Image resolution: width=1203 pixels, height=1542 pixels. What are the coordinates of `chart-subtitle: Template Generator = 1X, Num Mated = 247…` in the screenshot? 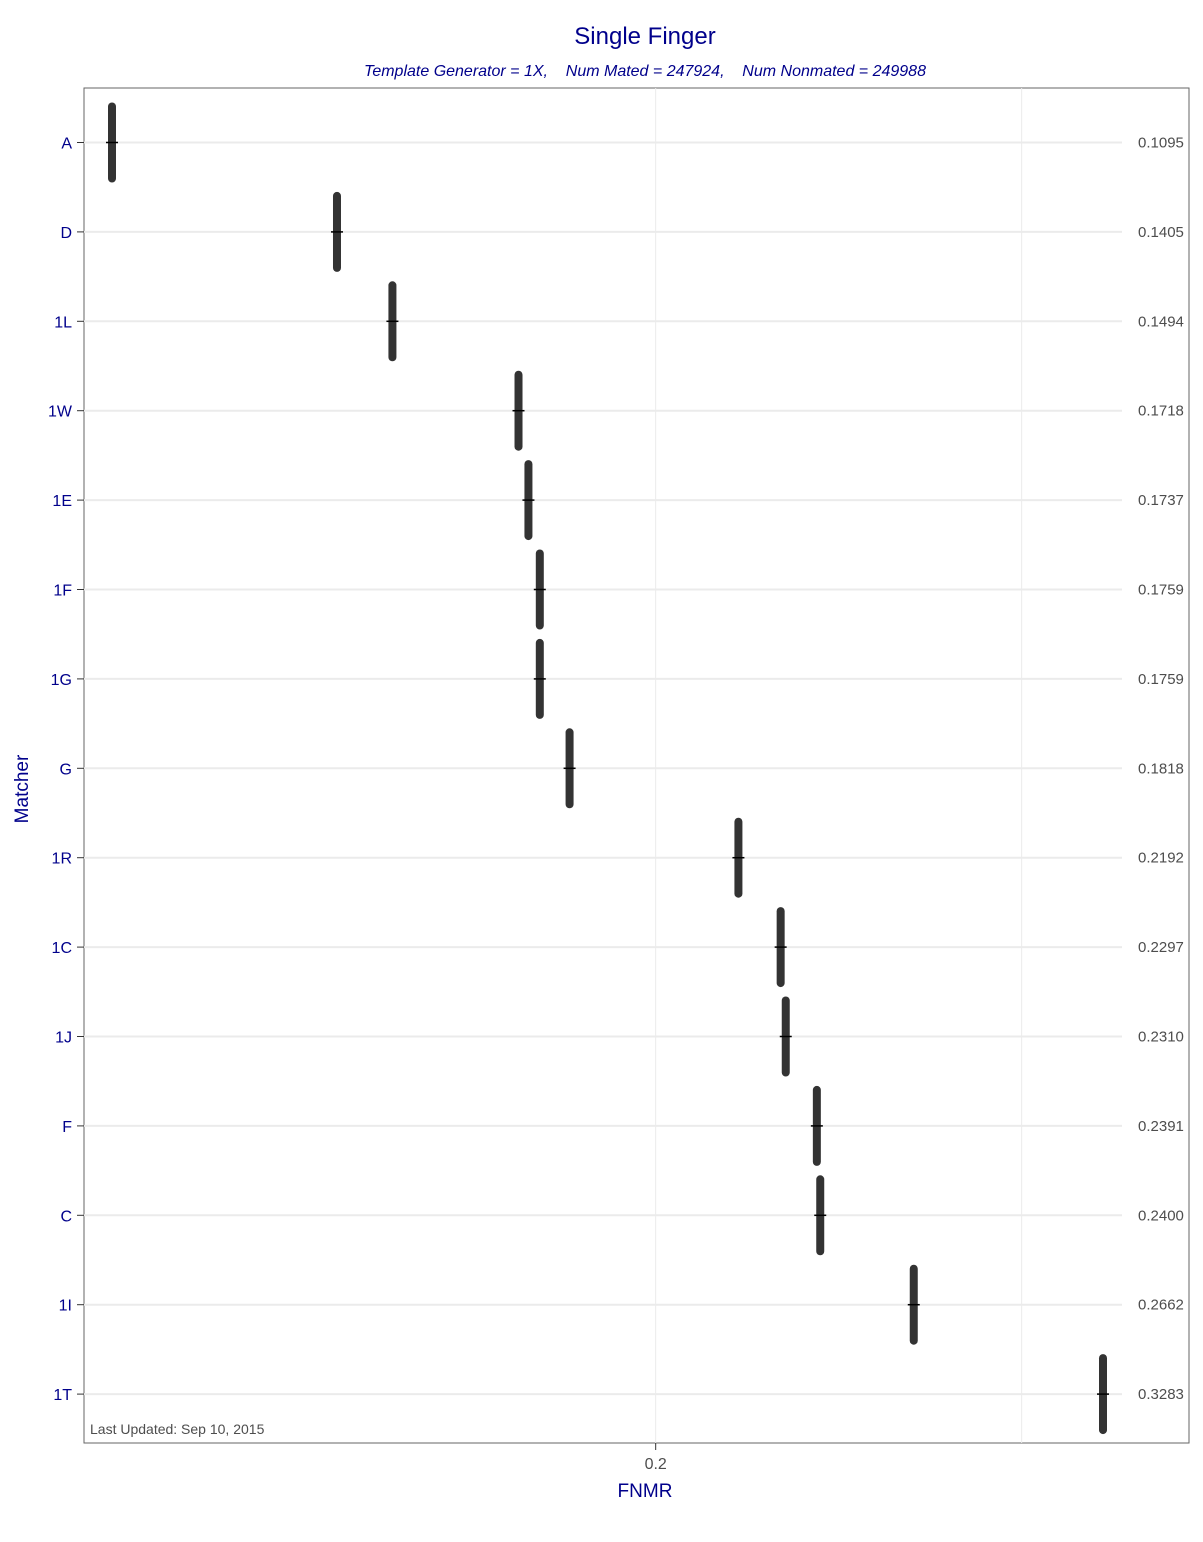 It's located at (645, 71).